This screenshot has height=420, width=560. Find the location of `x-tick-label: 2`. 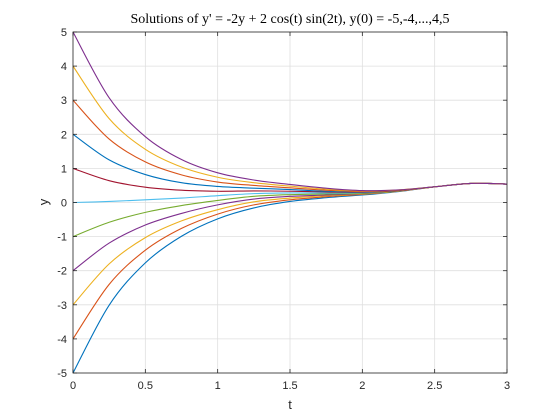

x-tick-label: 2 is located at coordinates (362, 386).